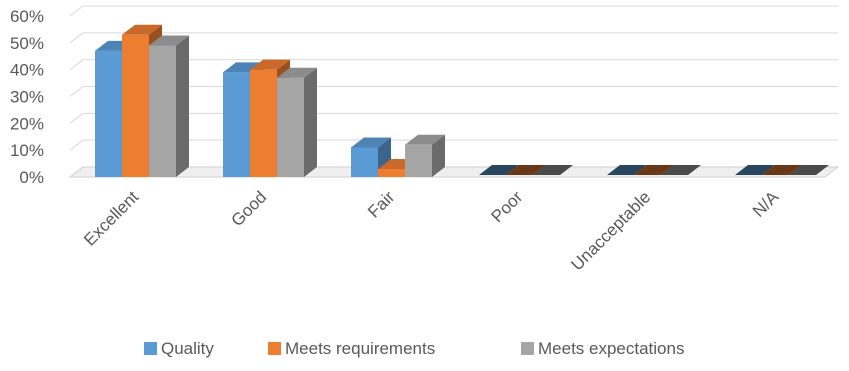  What do you see at coordinates (111, 218) in the screenshot?
I see `x-tick-label: Excellent` at bounding box center [111, 218].